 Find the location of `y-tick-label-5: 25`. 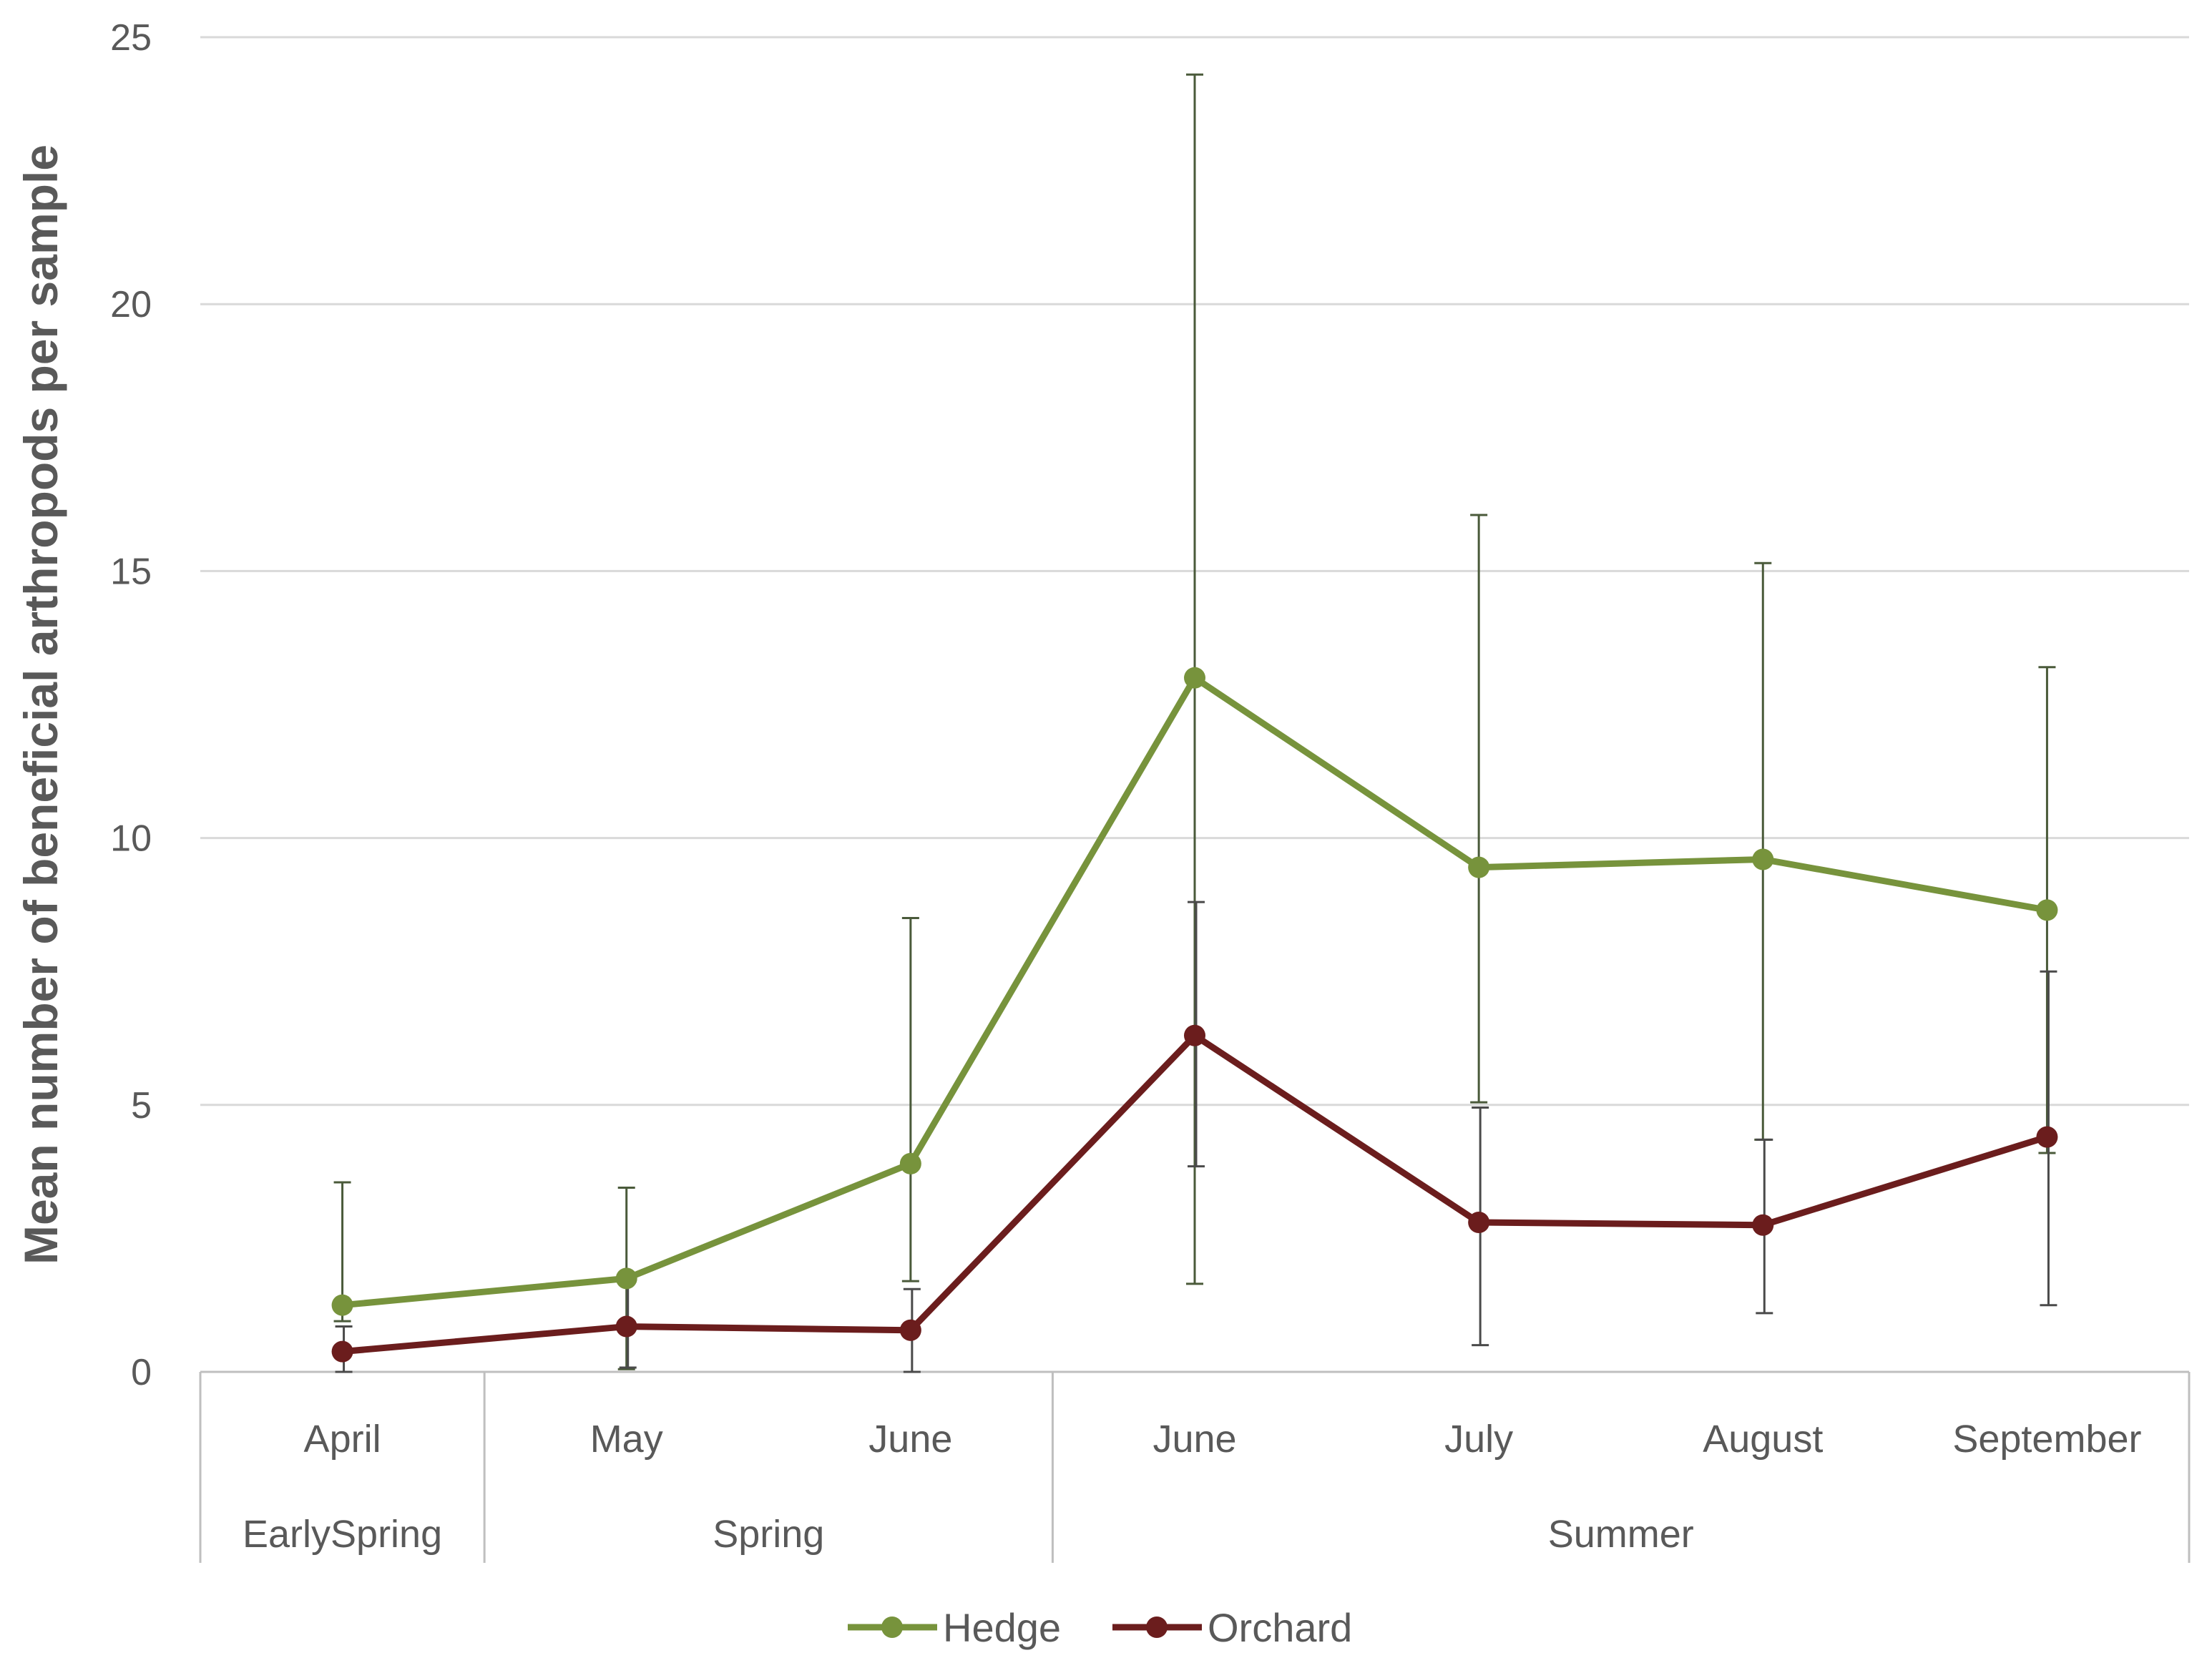

y-tick-label-5: 25 is located at coordinates (131, 38).